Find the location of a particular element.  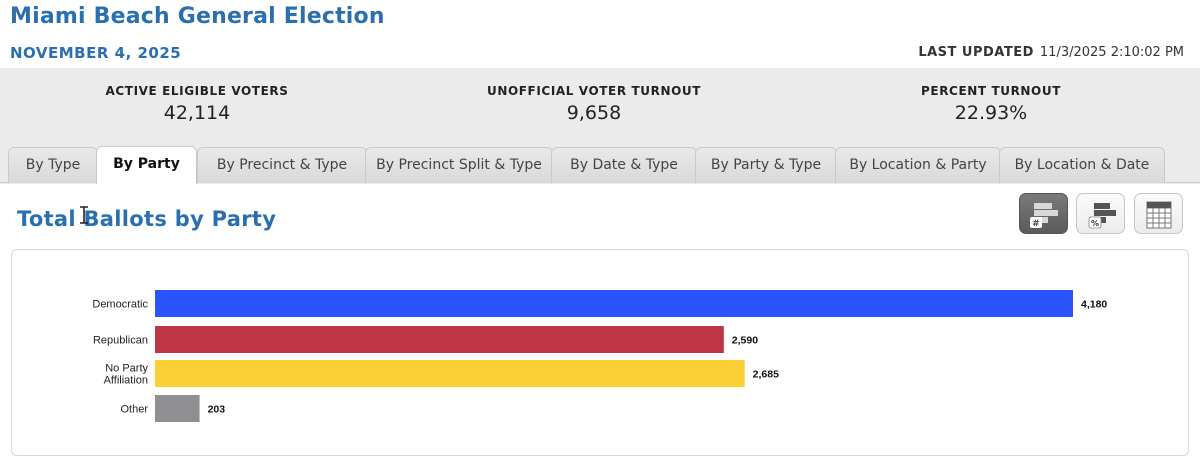

percent-chart-icon: % is located at coordinates (1102, 216).